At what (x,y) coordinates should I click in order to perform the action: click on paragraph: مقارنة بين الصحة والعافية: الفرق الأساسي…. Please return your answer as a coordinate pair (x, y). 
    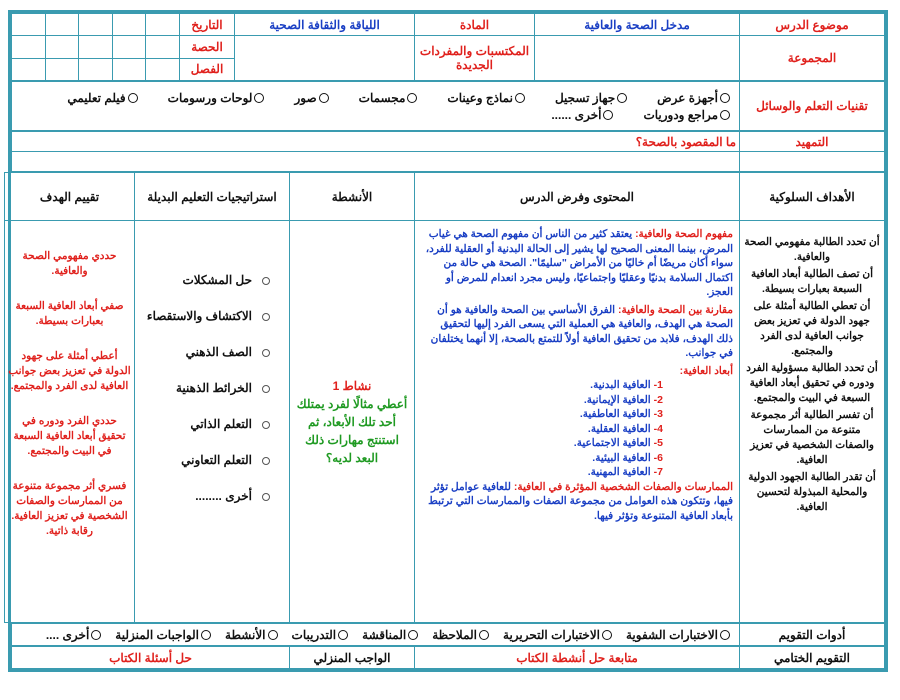
    Looking at the image, I should click on (577, 332).